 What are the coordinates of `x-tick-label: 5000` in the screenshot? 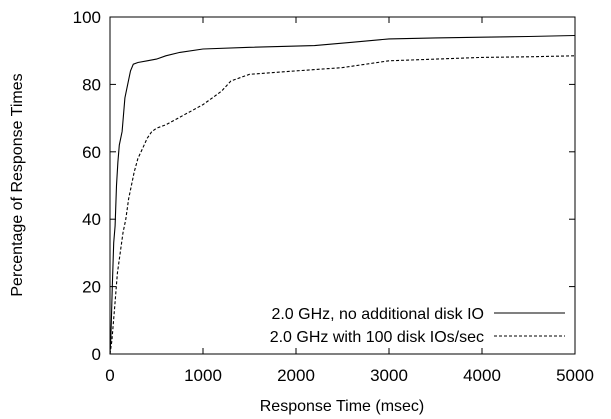 It's located at (575, 375).